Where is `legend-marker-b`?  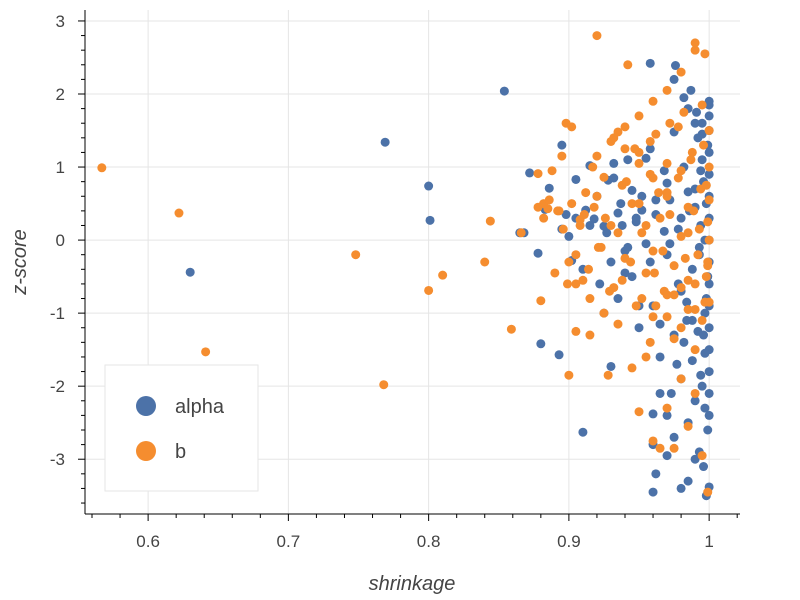 legend-marker-b is located at coordinates (146, 451).